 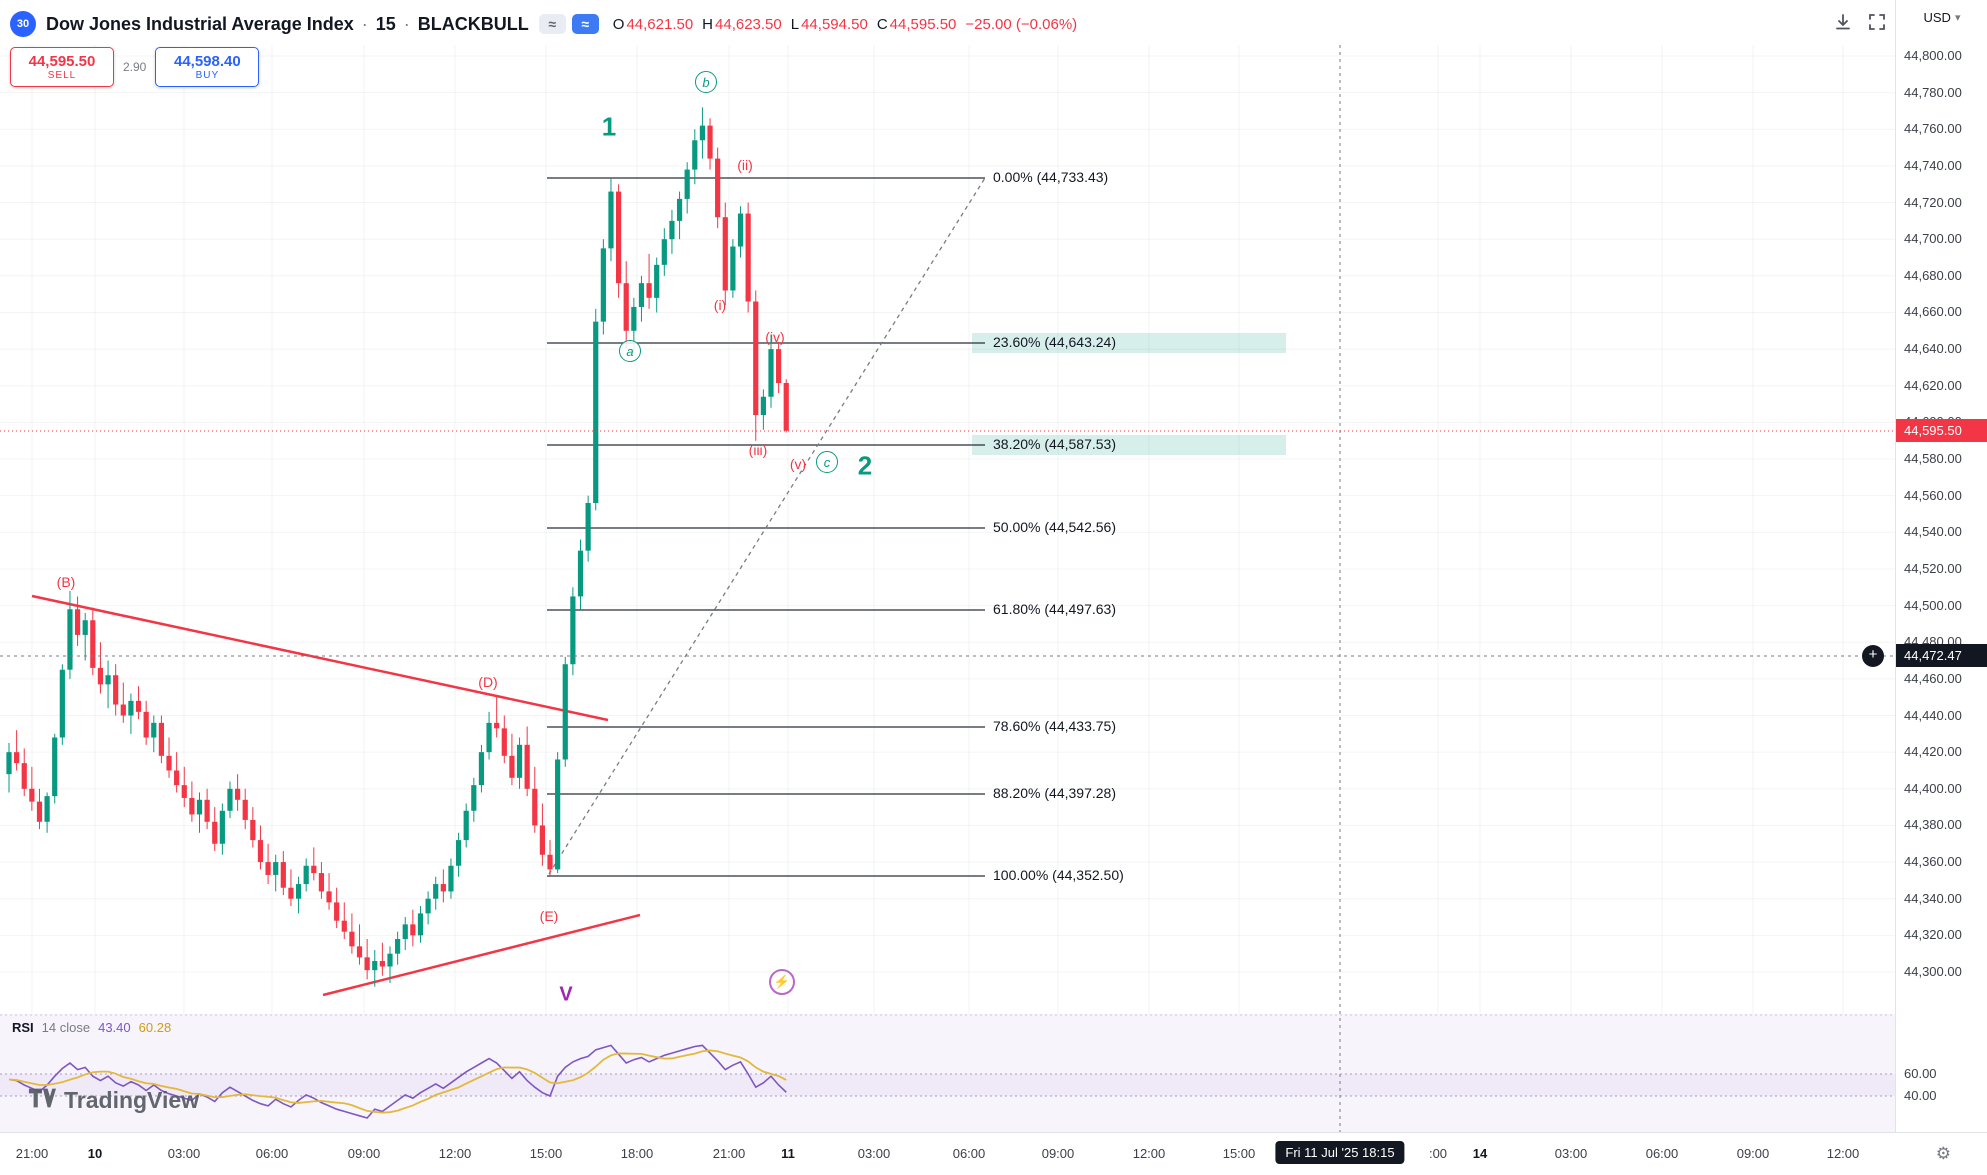 I want to click on time-day-label: 10, so click(x=95, y=1153).